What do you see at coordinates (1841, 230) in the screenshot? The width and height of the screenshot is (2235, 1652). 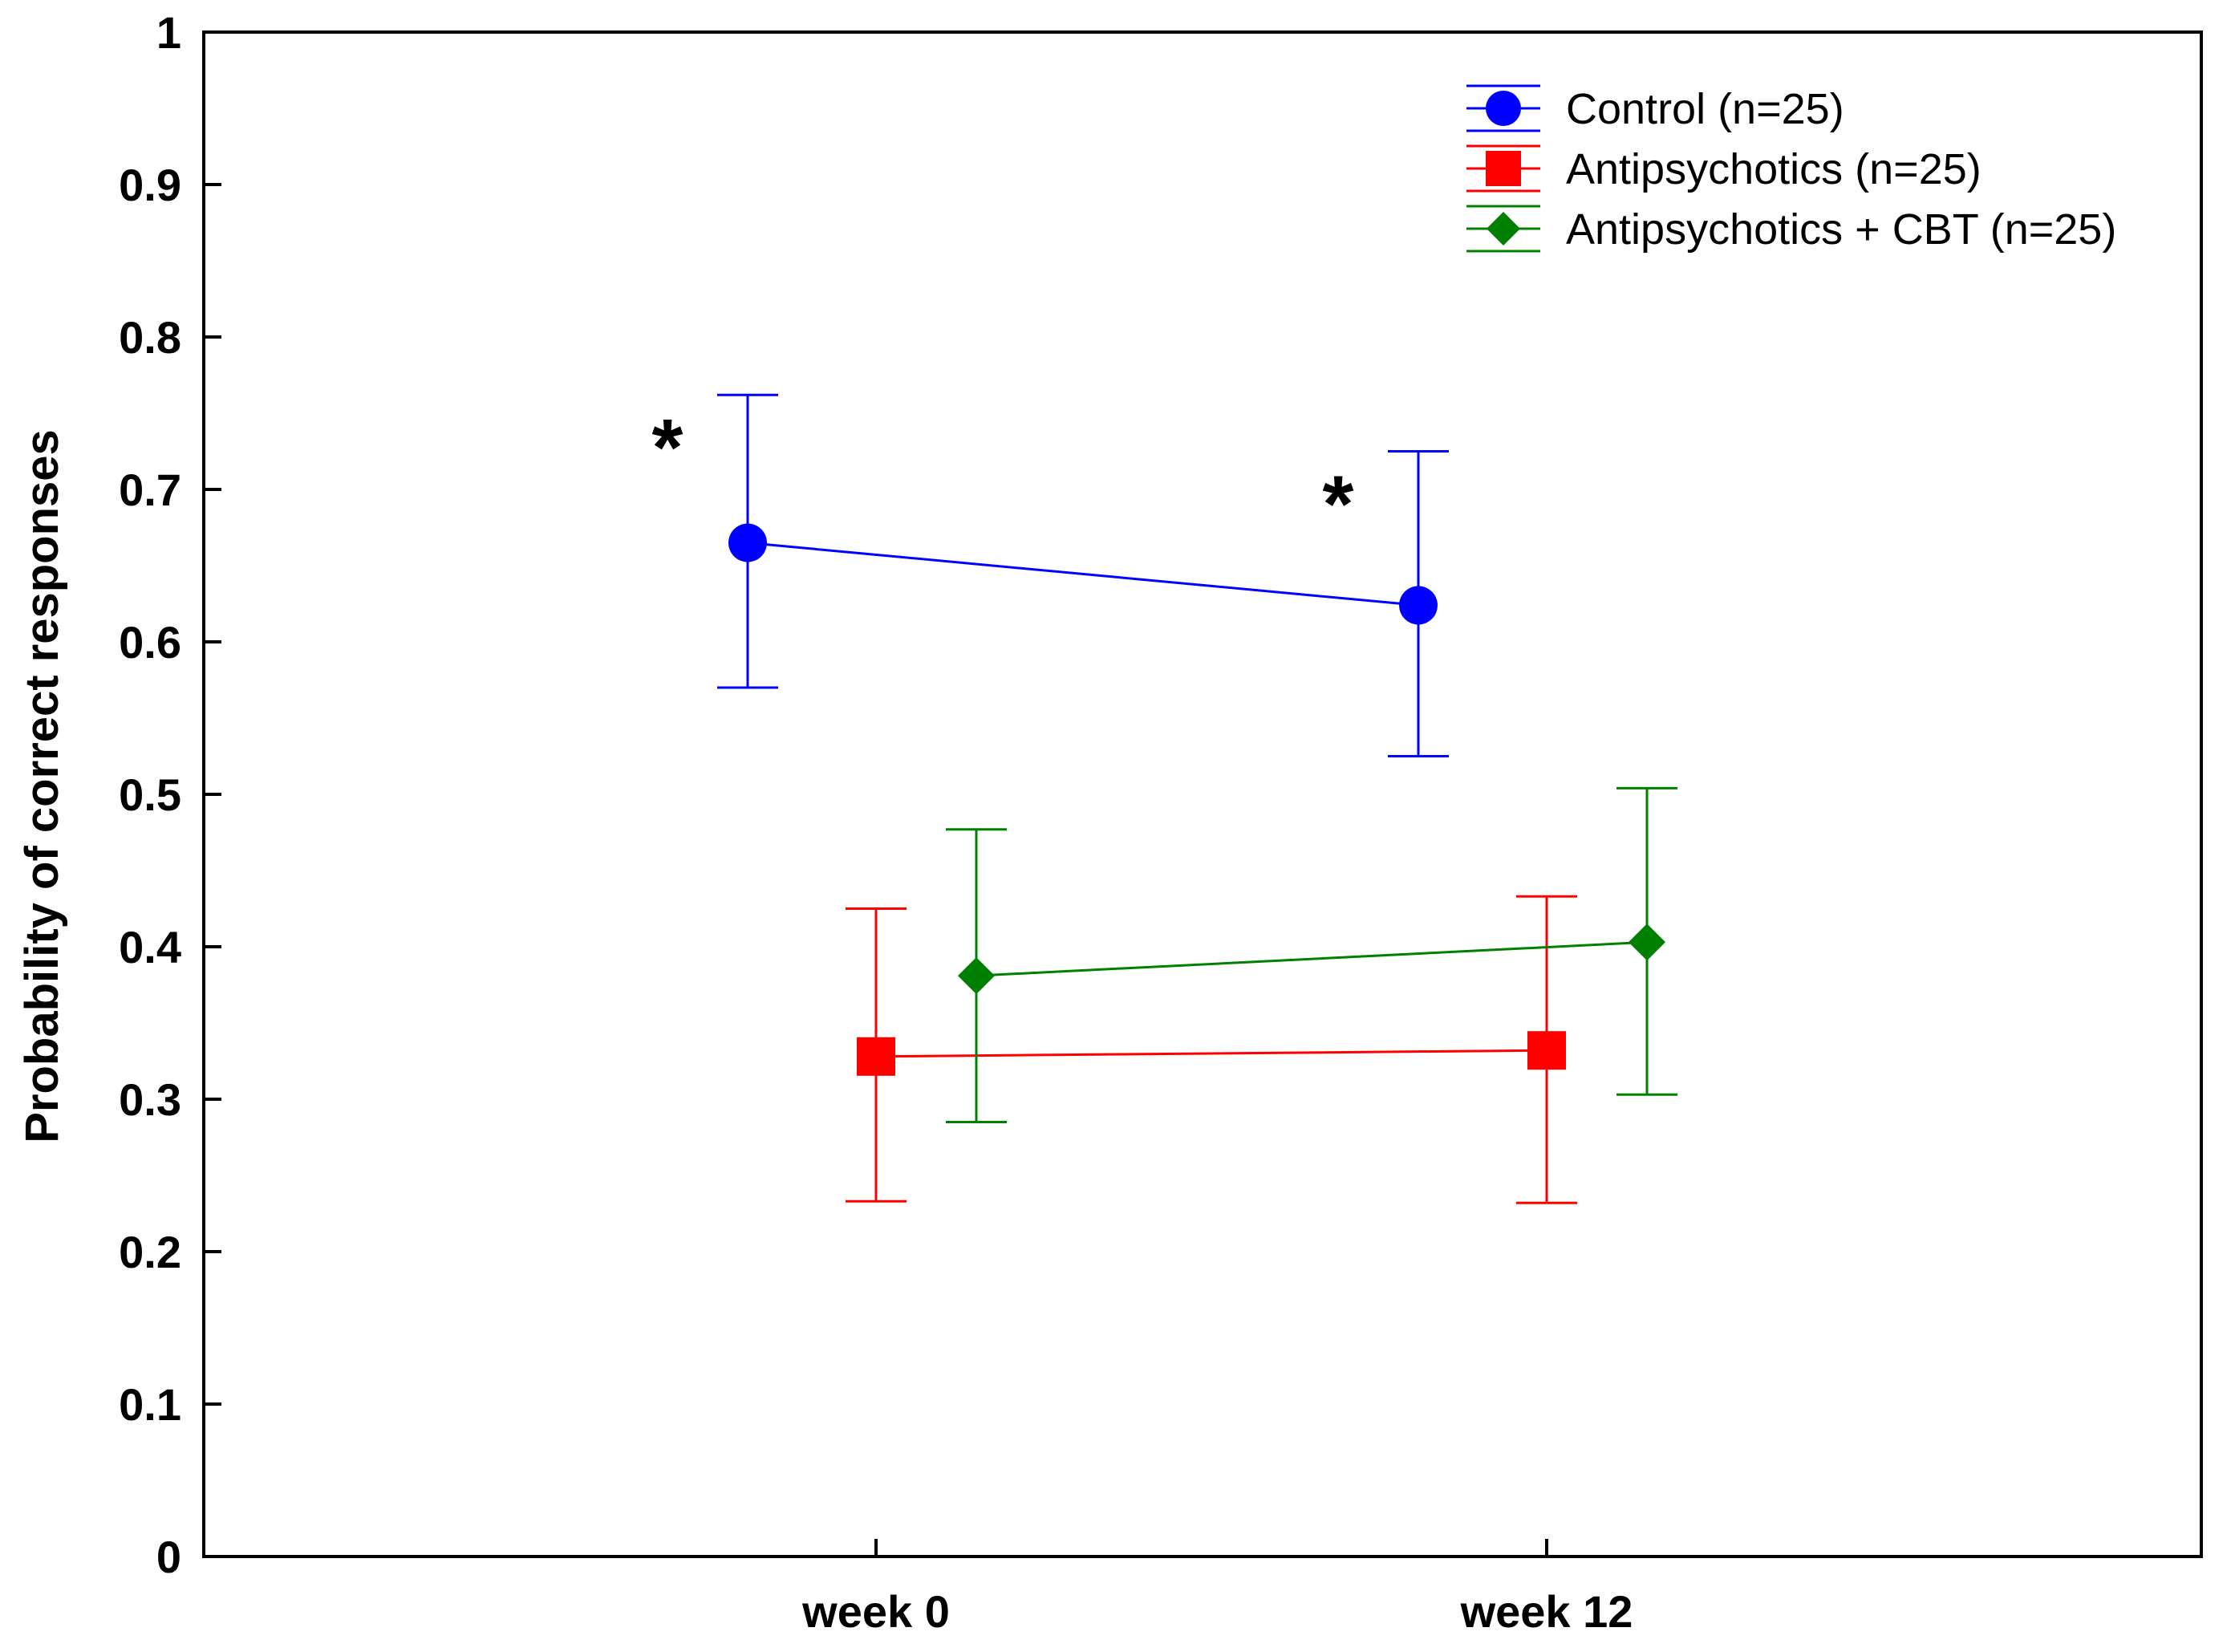 I see `legend-label: Antipsychotics + CBT (n=25)` at bounding box center [1841, 230].